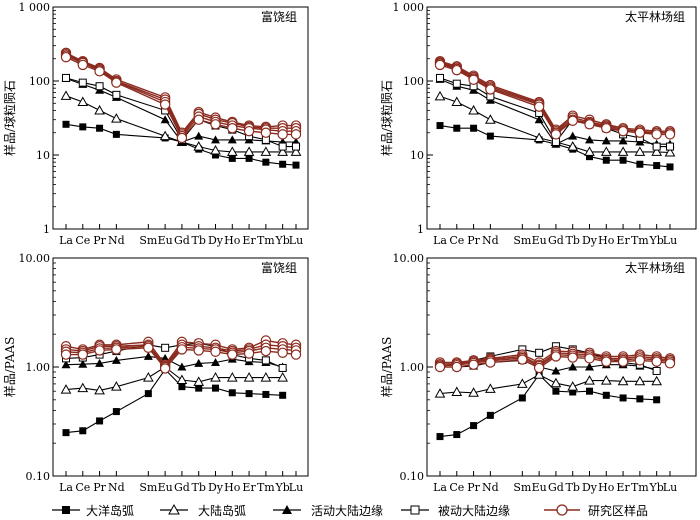  Describe the element at coordinates (182, 487) in the screenshot. I see `panel-3-xtick-label: Gd` at that location.